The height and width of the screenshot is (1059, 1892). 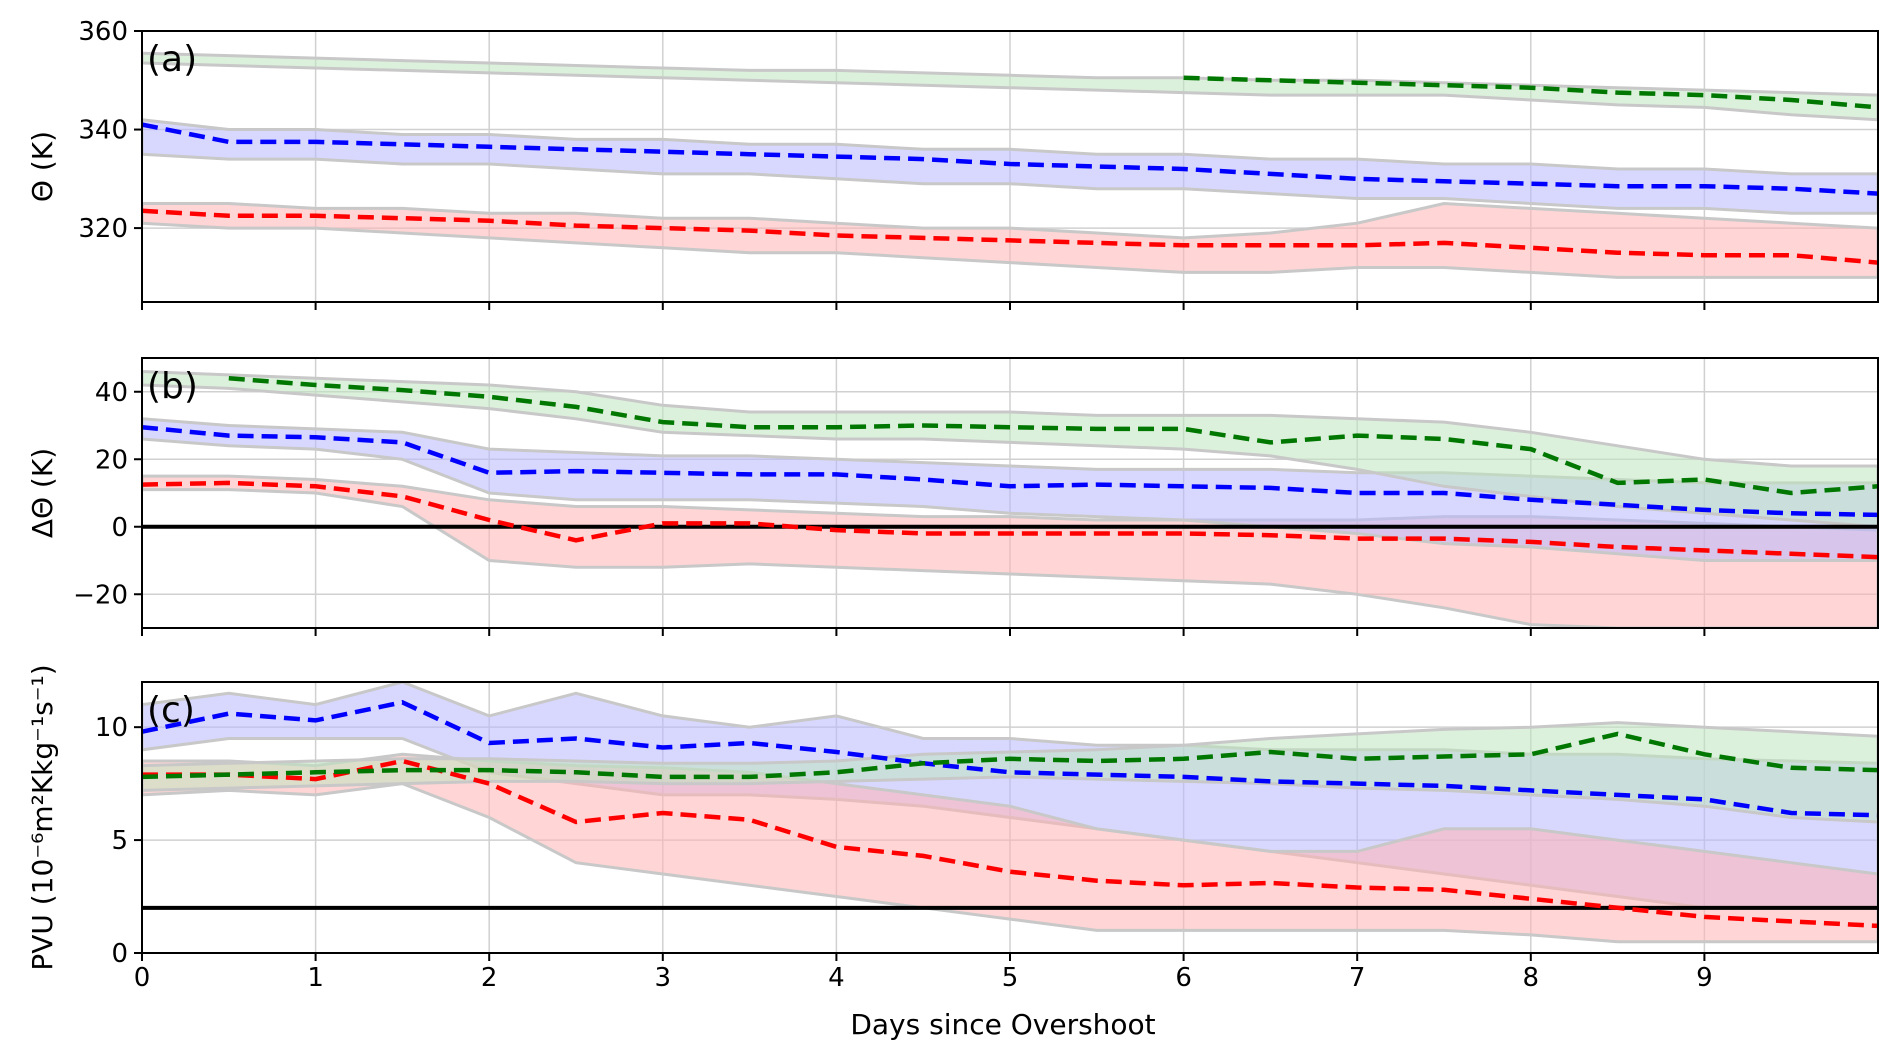 What do you see at coordinates (172, 386) in the screenshot?
I see `panel-label: (b)` at bounding box center [172, 386].